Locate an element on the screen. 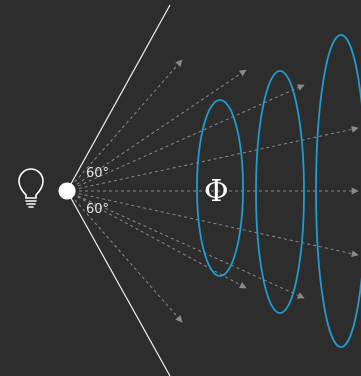  lightbulb-icon is located at coordinates (31, 188).